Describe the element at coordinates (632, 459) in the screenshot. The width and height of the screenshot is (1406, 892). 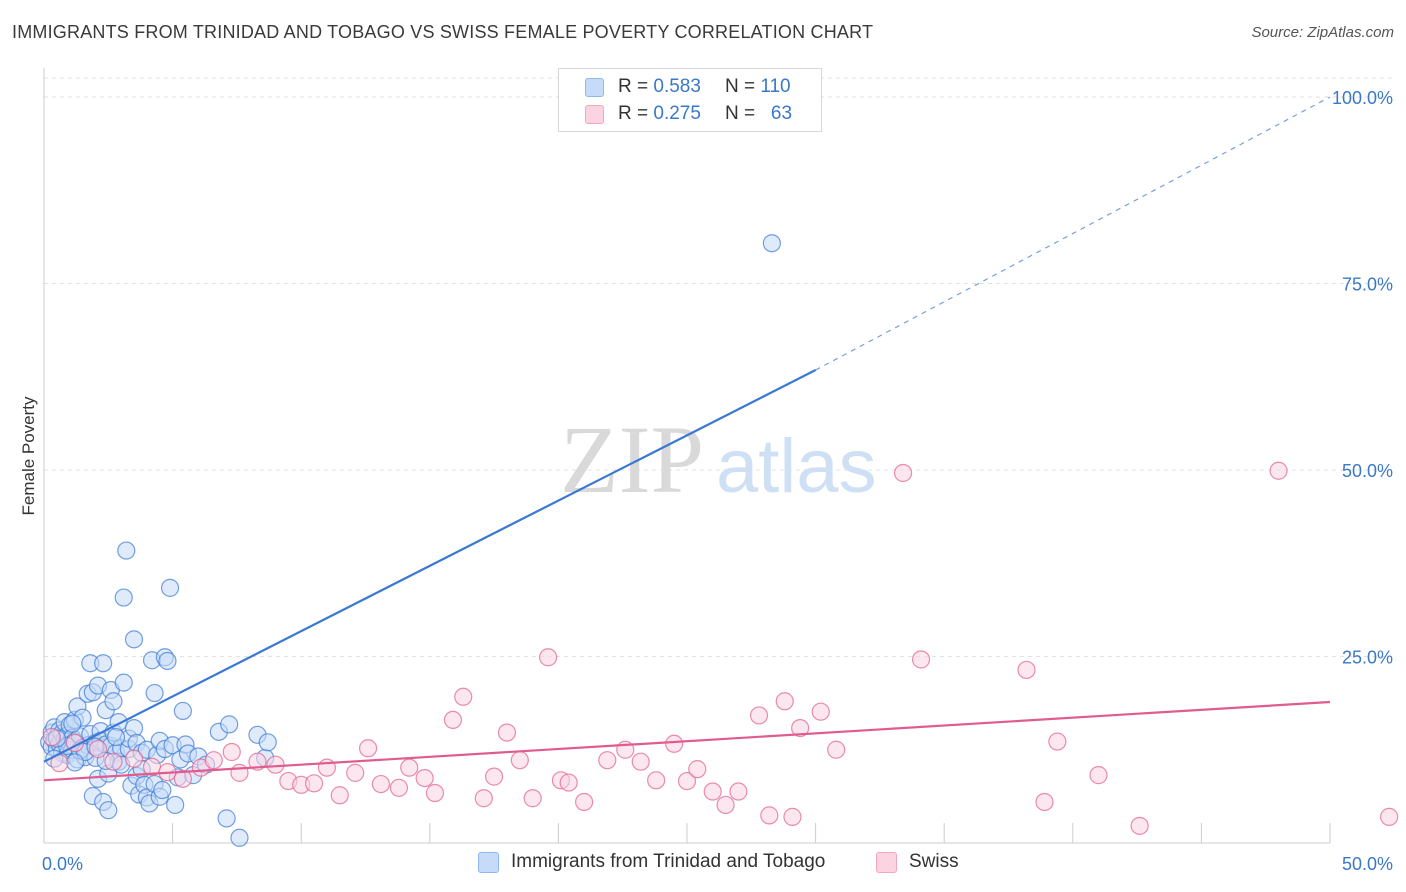
I see `watermark-zip: ZIP` at that location.